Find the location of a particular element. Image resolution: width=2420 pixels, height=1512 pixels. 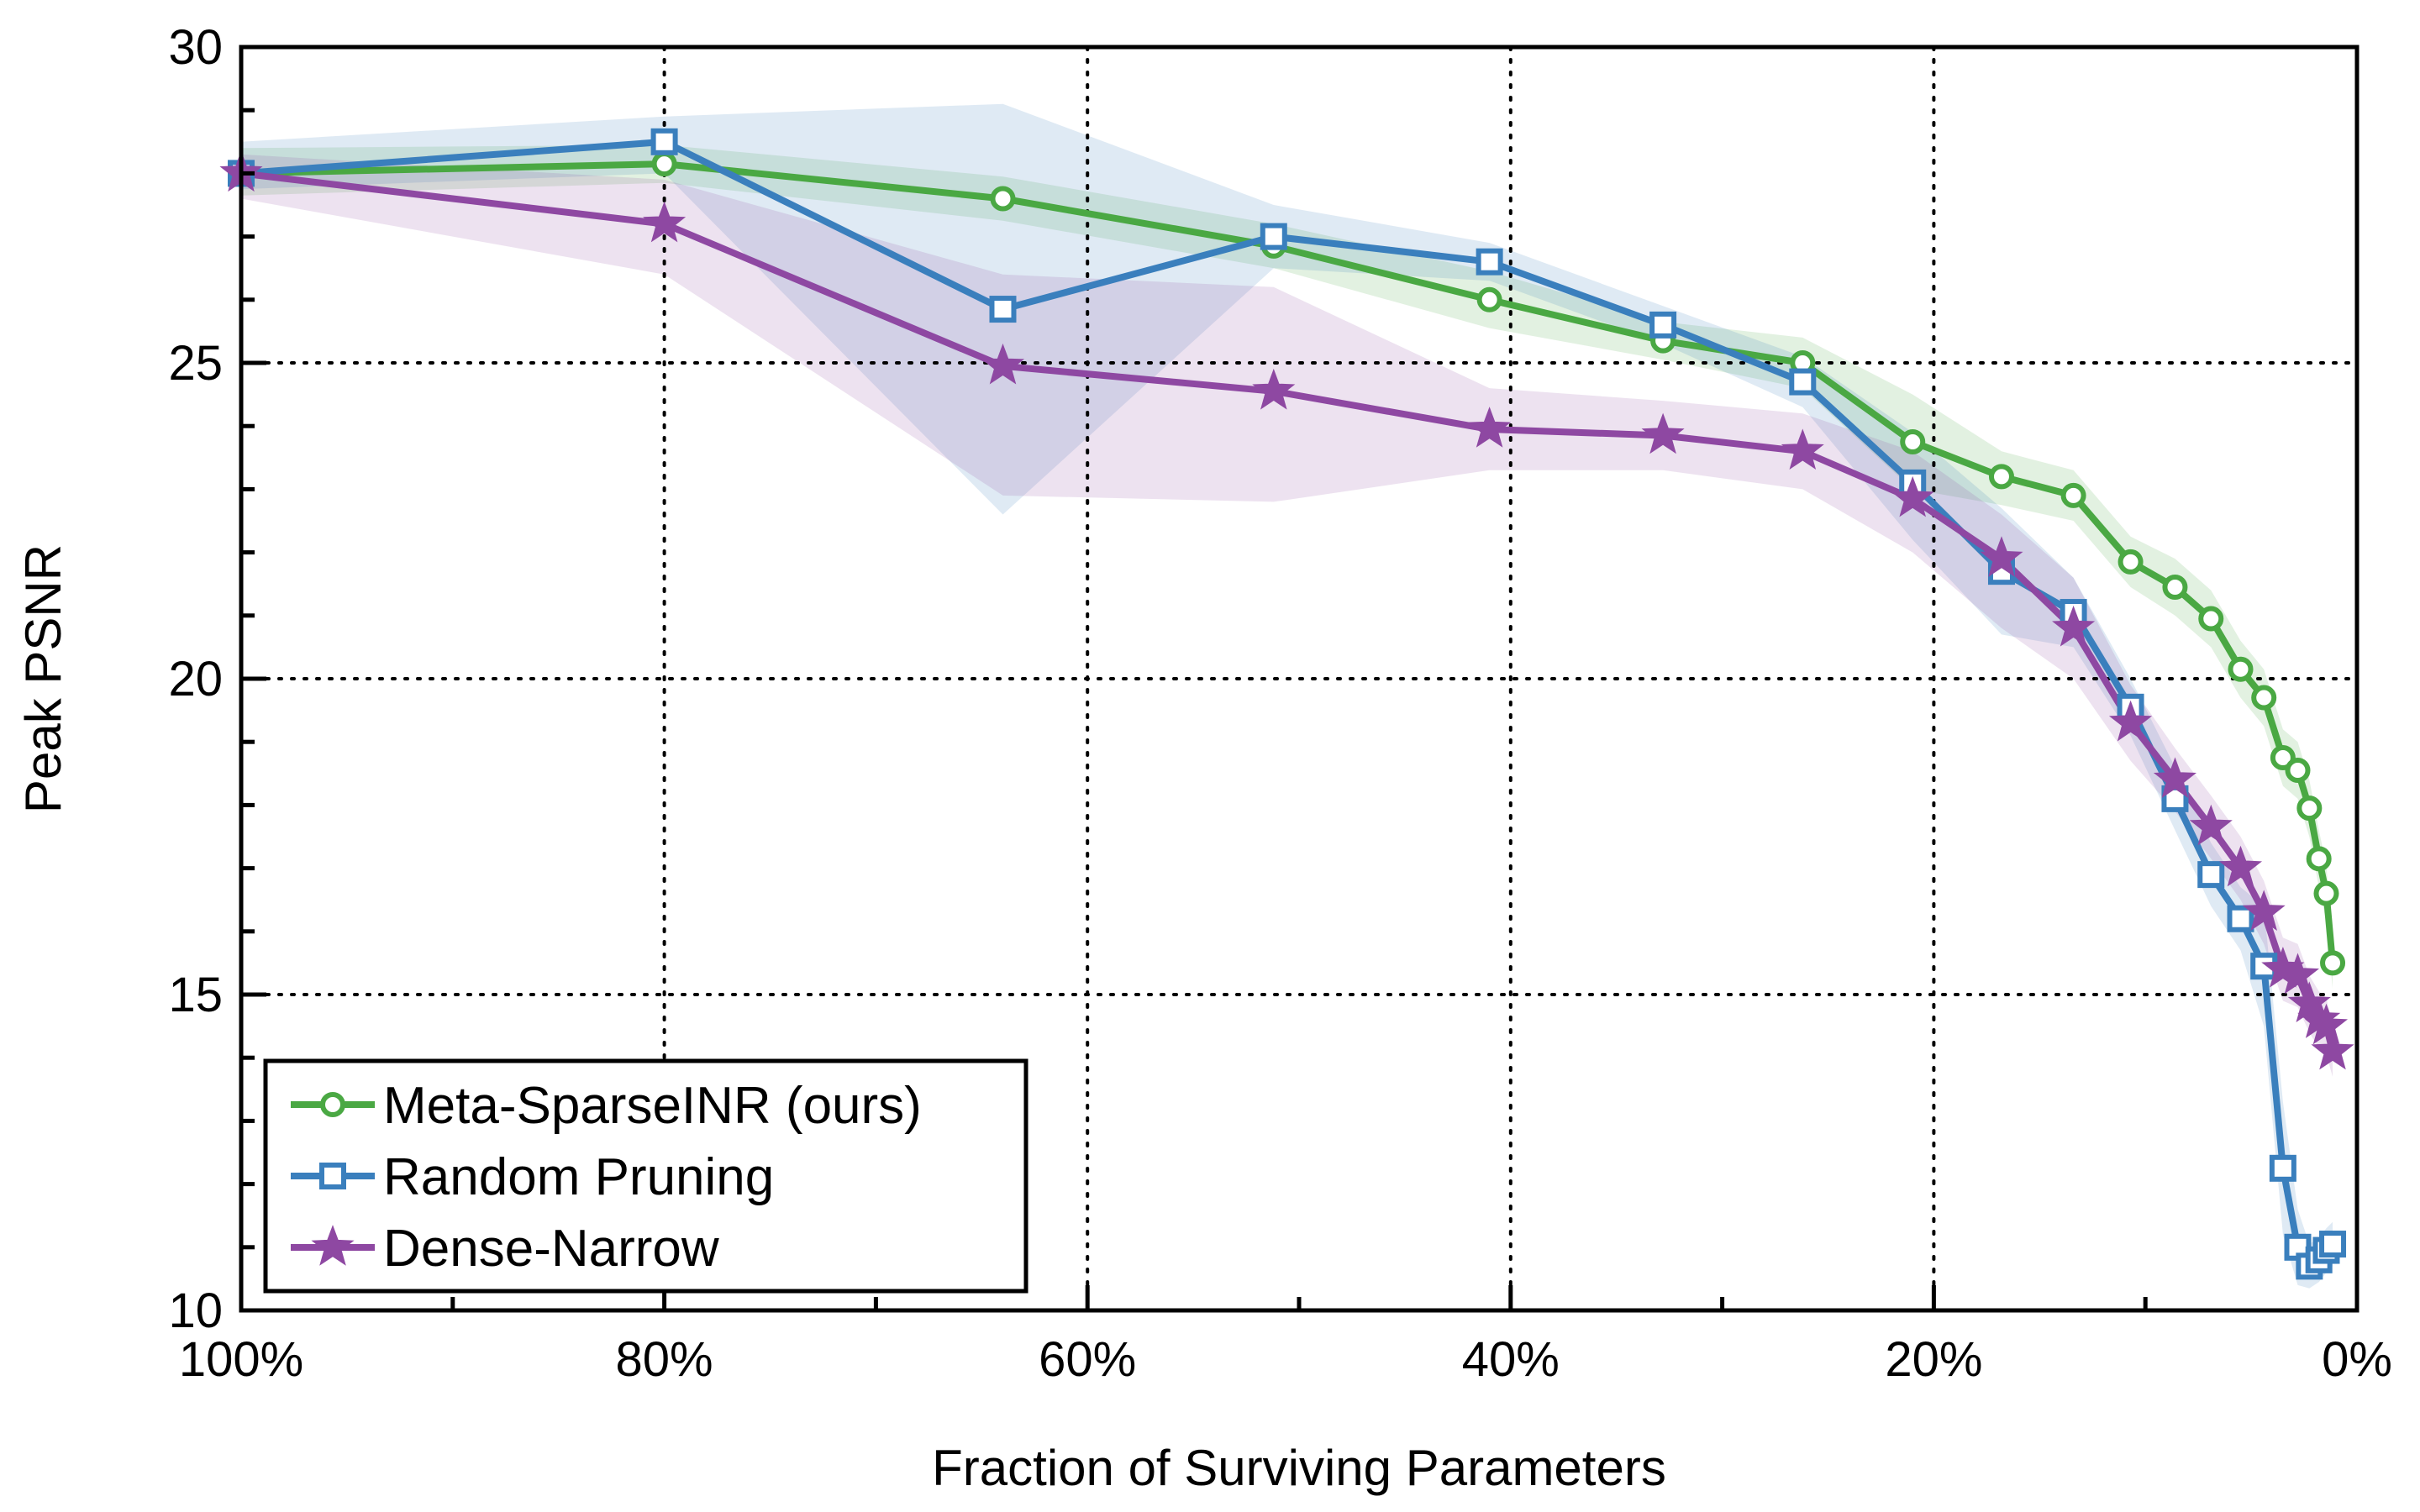

y-axis-title: Peak PSNR is located at coordinates (43, 678).